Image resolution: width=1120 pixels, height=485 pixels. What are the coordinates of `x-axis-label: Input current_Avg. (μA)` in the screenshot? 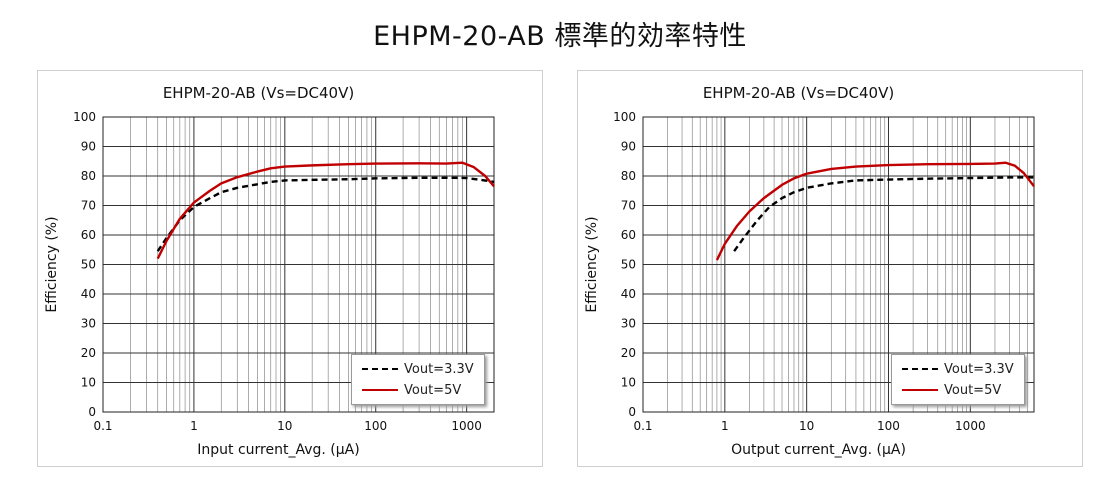 It's located at (278, 450).